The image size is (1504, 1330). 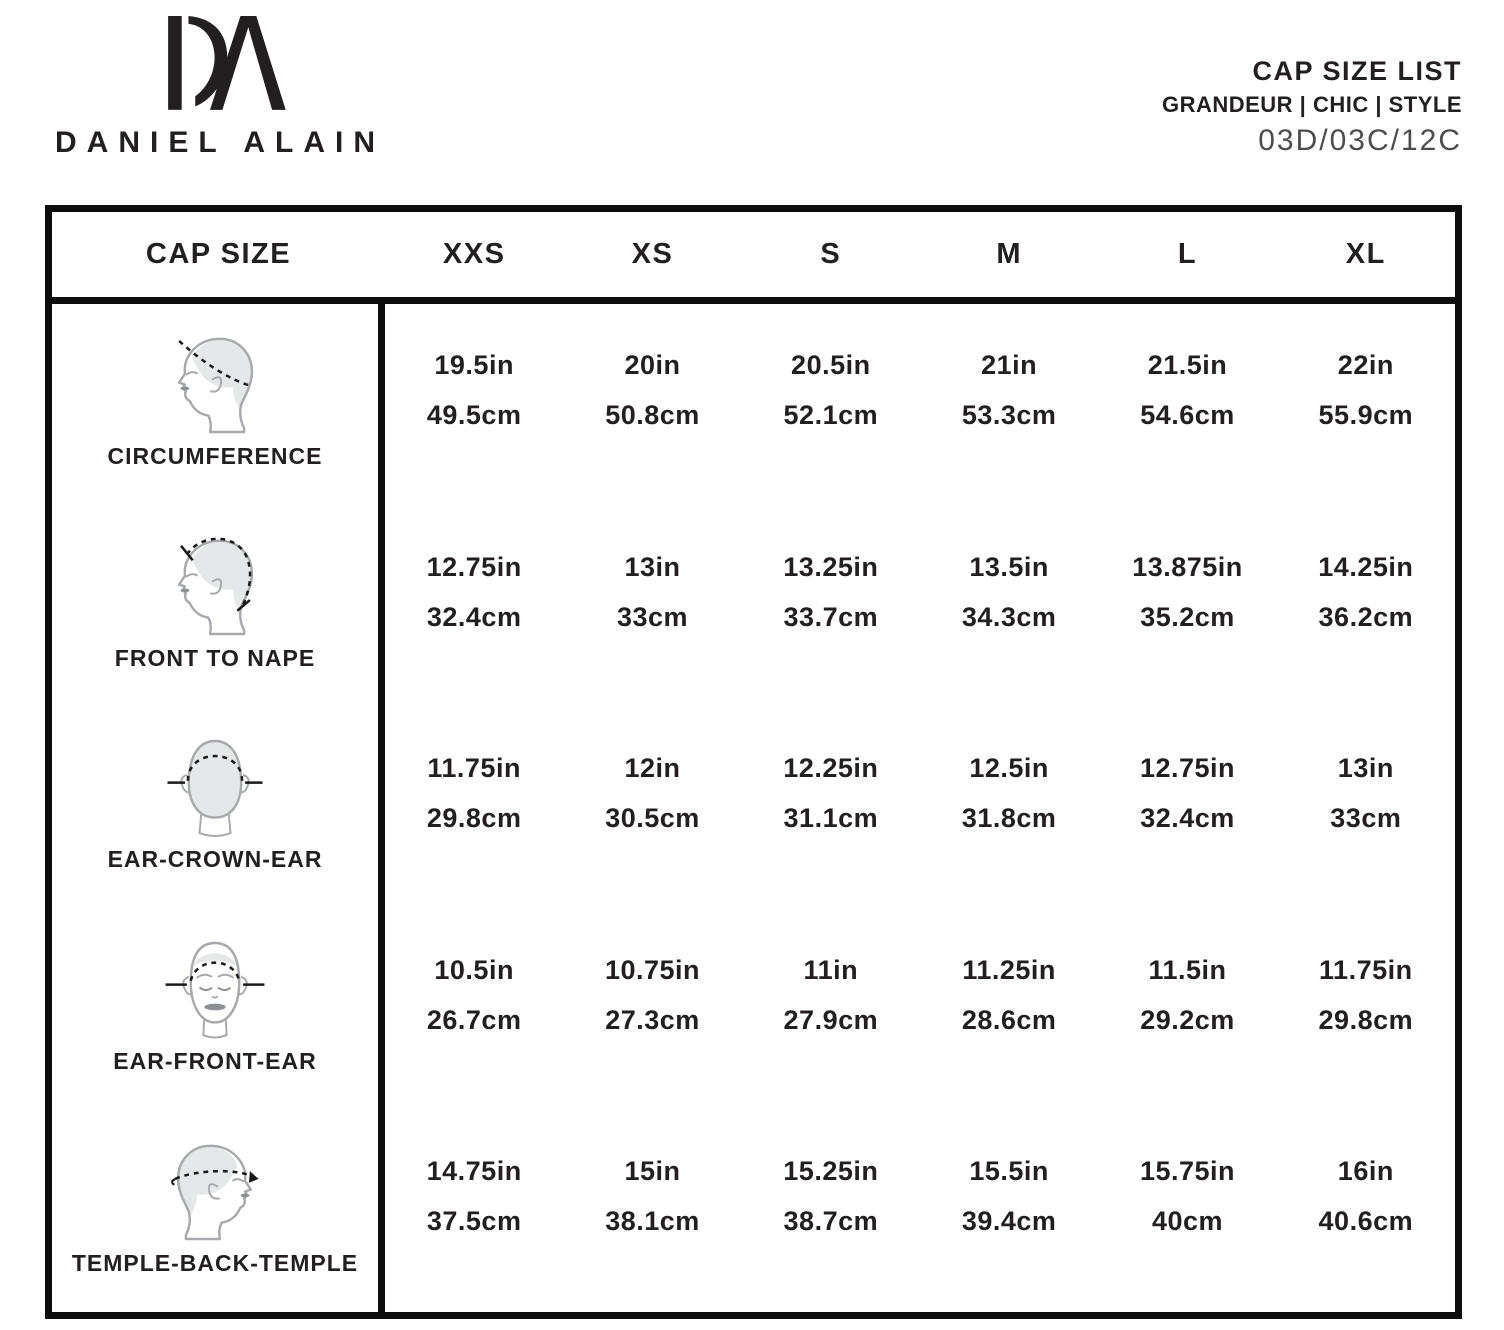 I want to click on measurement-label-cell: CIRCUMFERENCE, so click(x=218, y=405).